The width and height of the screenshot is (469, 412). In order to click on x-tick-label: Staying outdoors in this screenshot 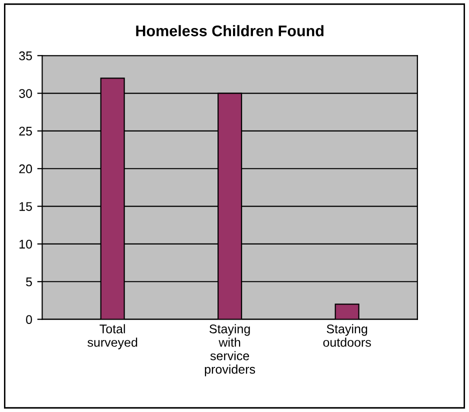, I will do `click(347, 335)`.